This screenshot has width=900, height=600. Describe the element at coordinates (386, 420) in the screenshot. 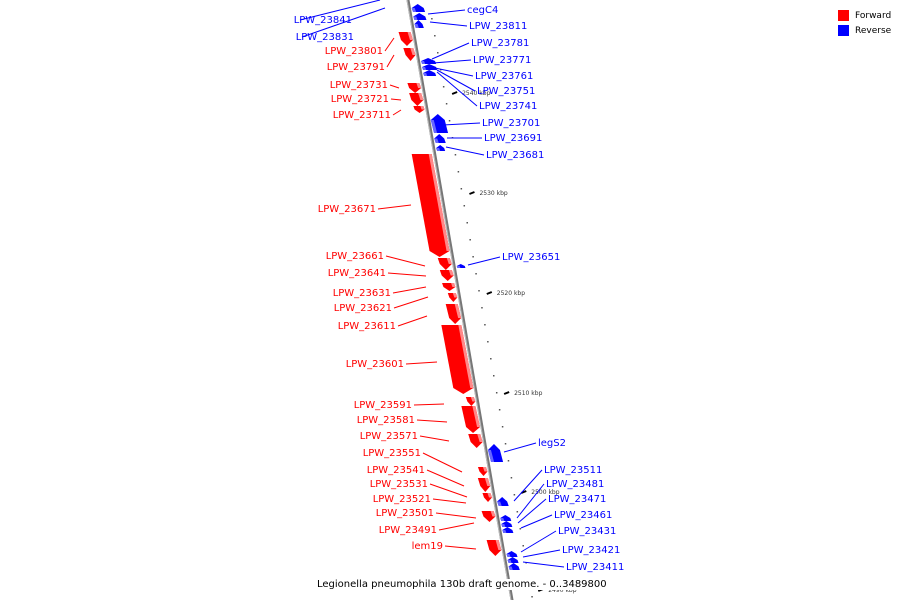

I see `forward-gene-label: LPW_23581` at that location.